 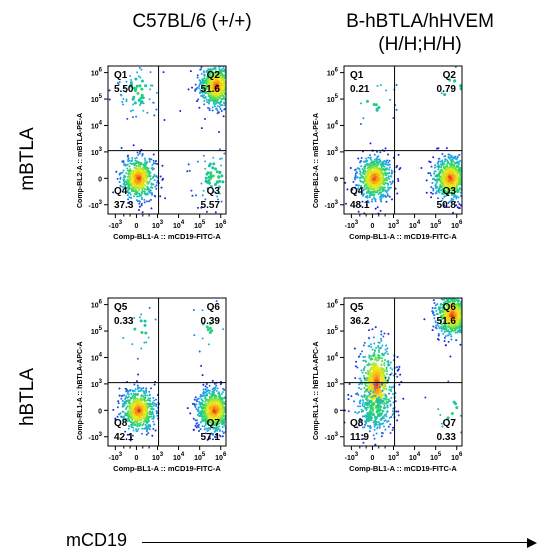 What do you see at coordinates (450, 75) in the screenshot?
I see `quadrant-name: Q2` at bounding box center [450, 75].